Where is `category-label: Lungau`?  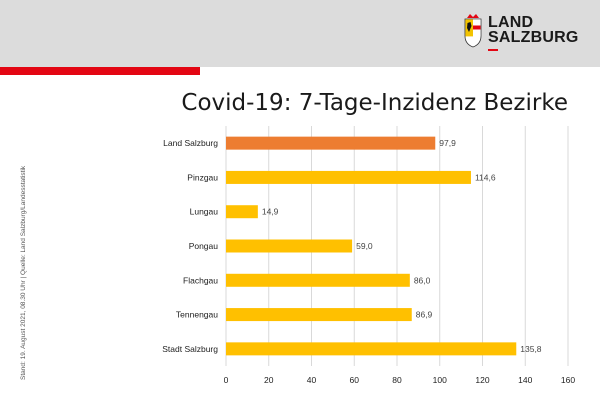 category-label: Lungau is located at coordinates (204, 212).